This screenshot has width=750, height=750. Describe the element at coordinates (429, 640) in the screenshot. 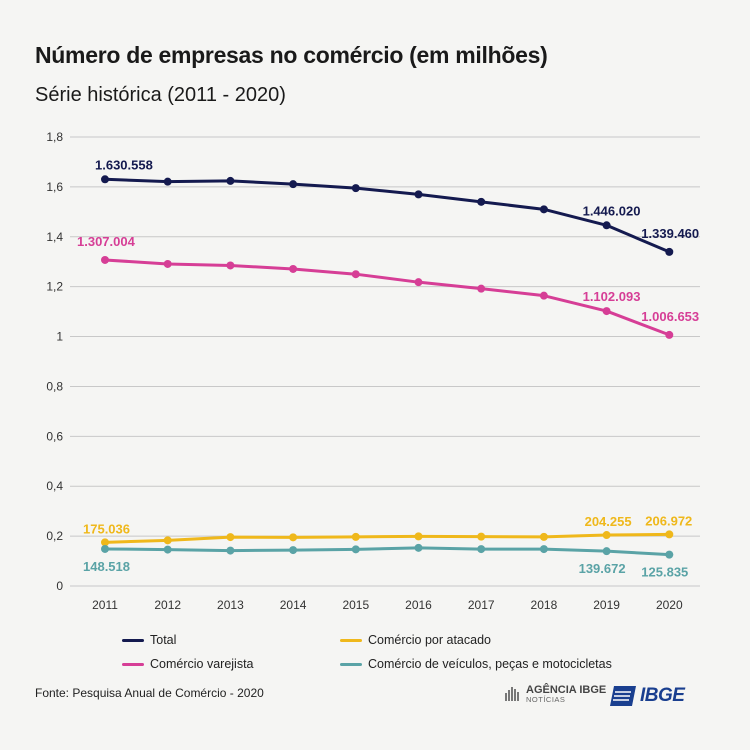

I see `legend-label: Comércio por atacado` at that location.